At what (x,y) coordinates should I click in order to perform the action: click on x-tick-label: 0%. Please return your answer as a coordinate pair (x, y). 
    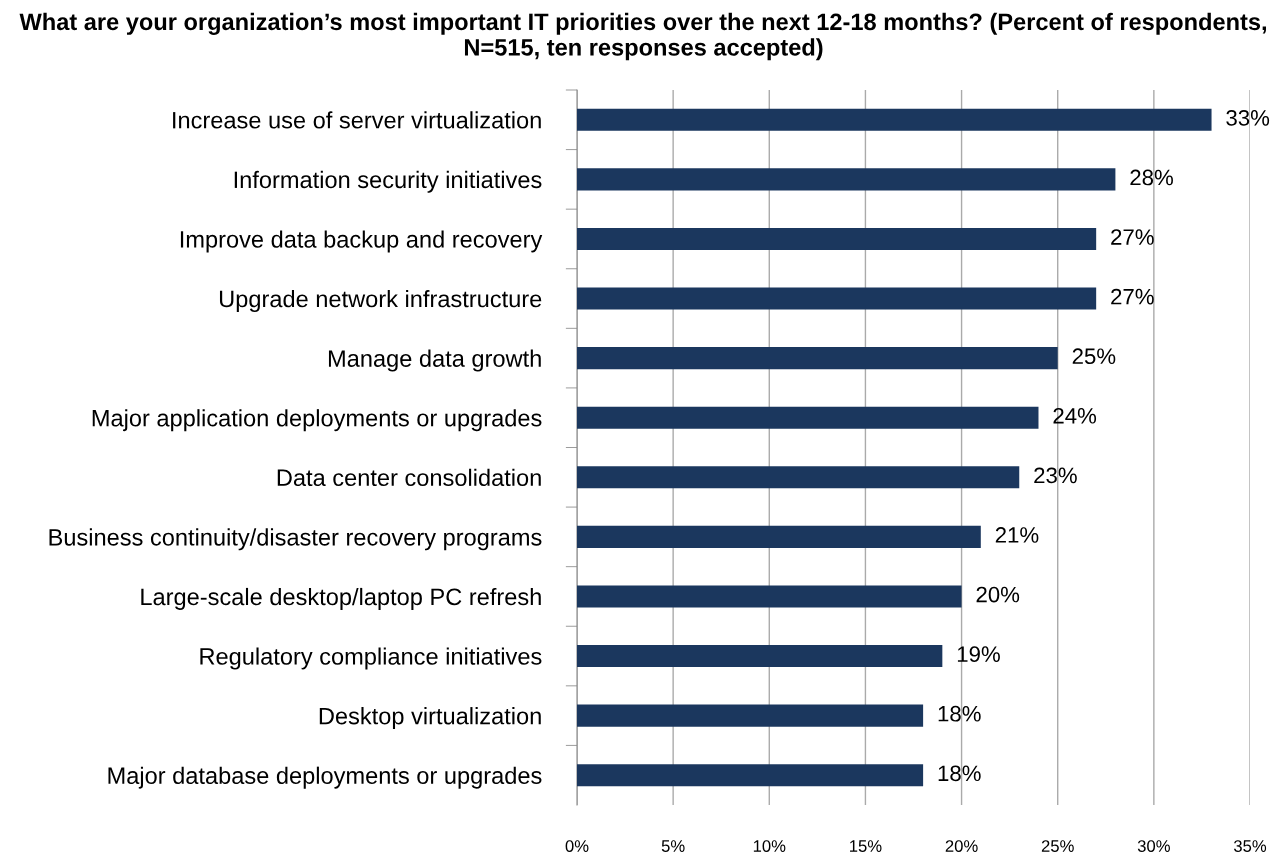
    Looking at the image, I should click on (577, 846).